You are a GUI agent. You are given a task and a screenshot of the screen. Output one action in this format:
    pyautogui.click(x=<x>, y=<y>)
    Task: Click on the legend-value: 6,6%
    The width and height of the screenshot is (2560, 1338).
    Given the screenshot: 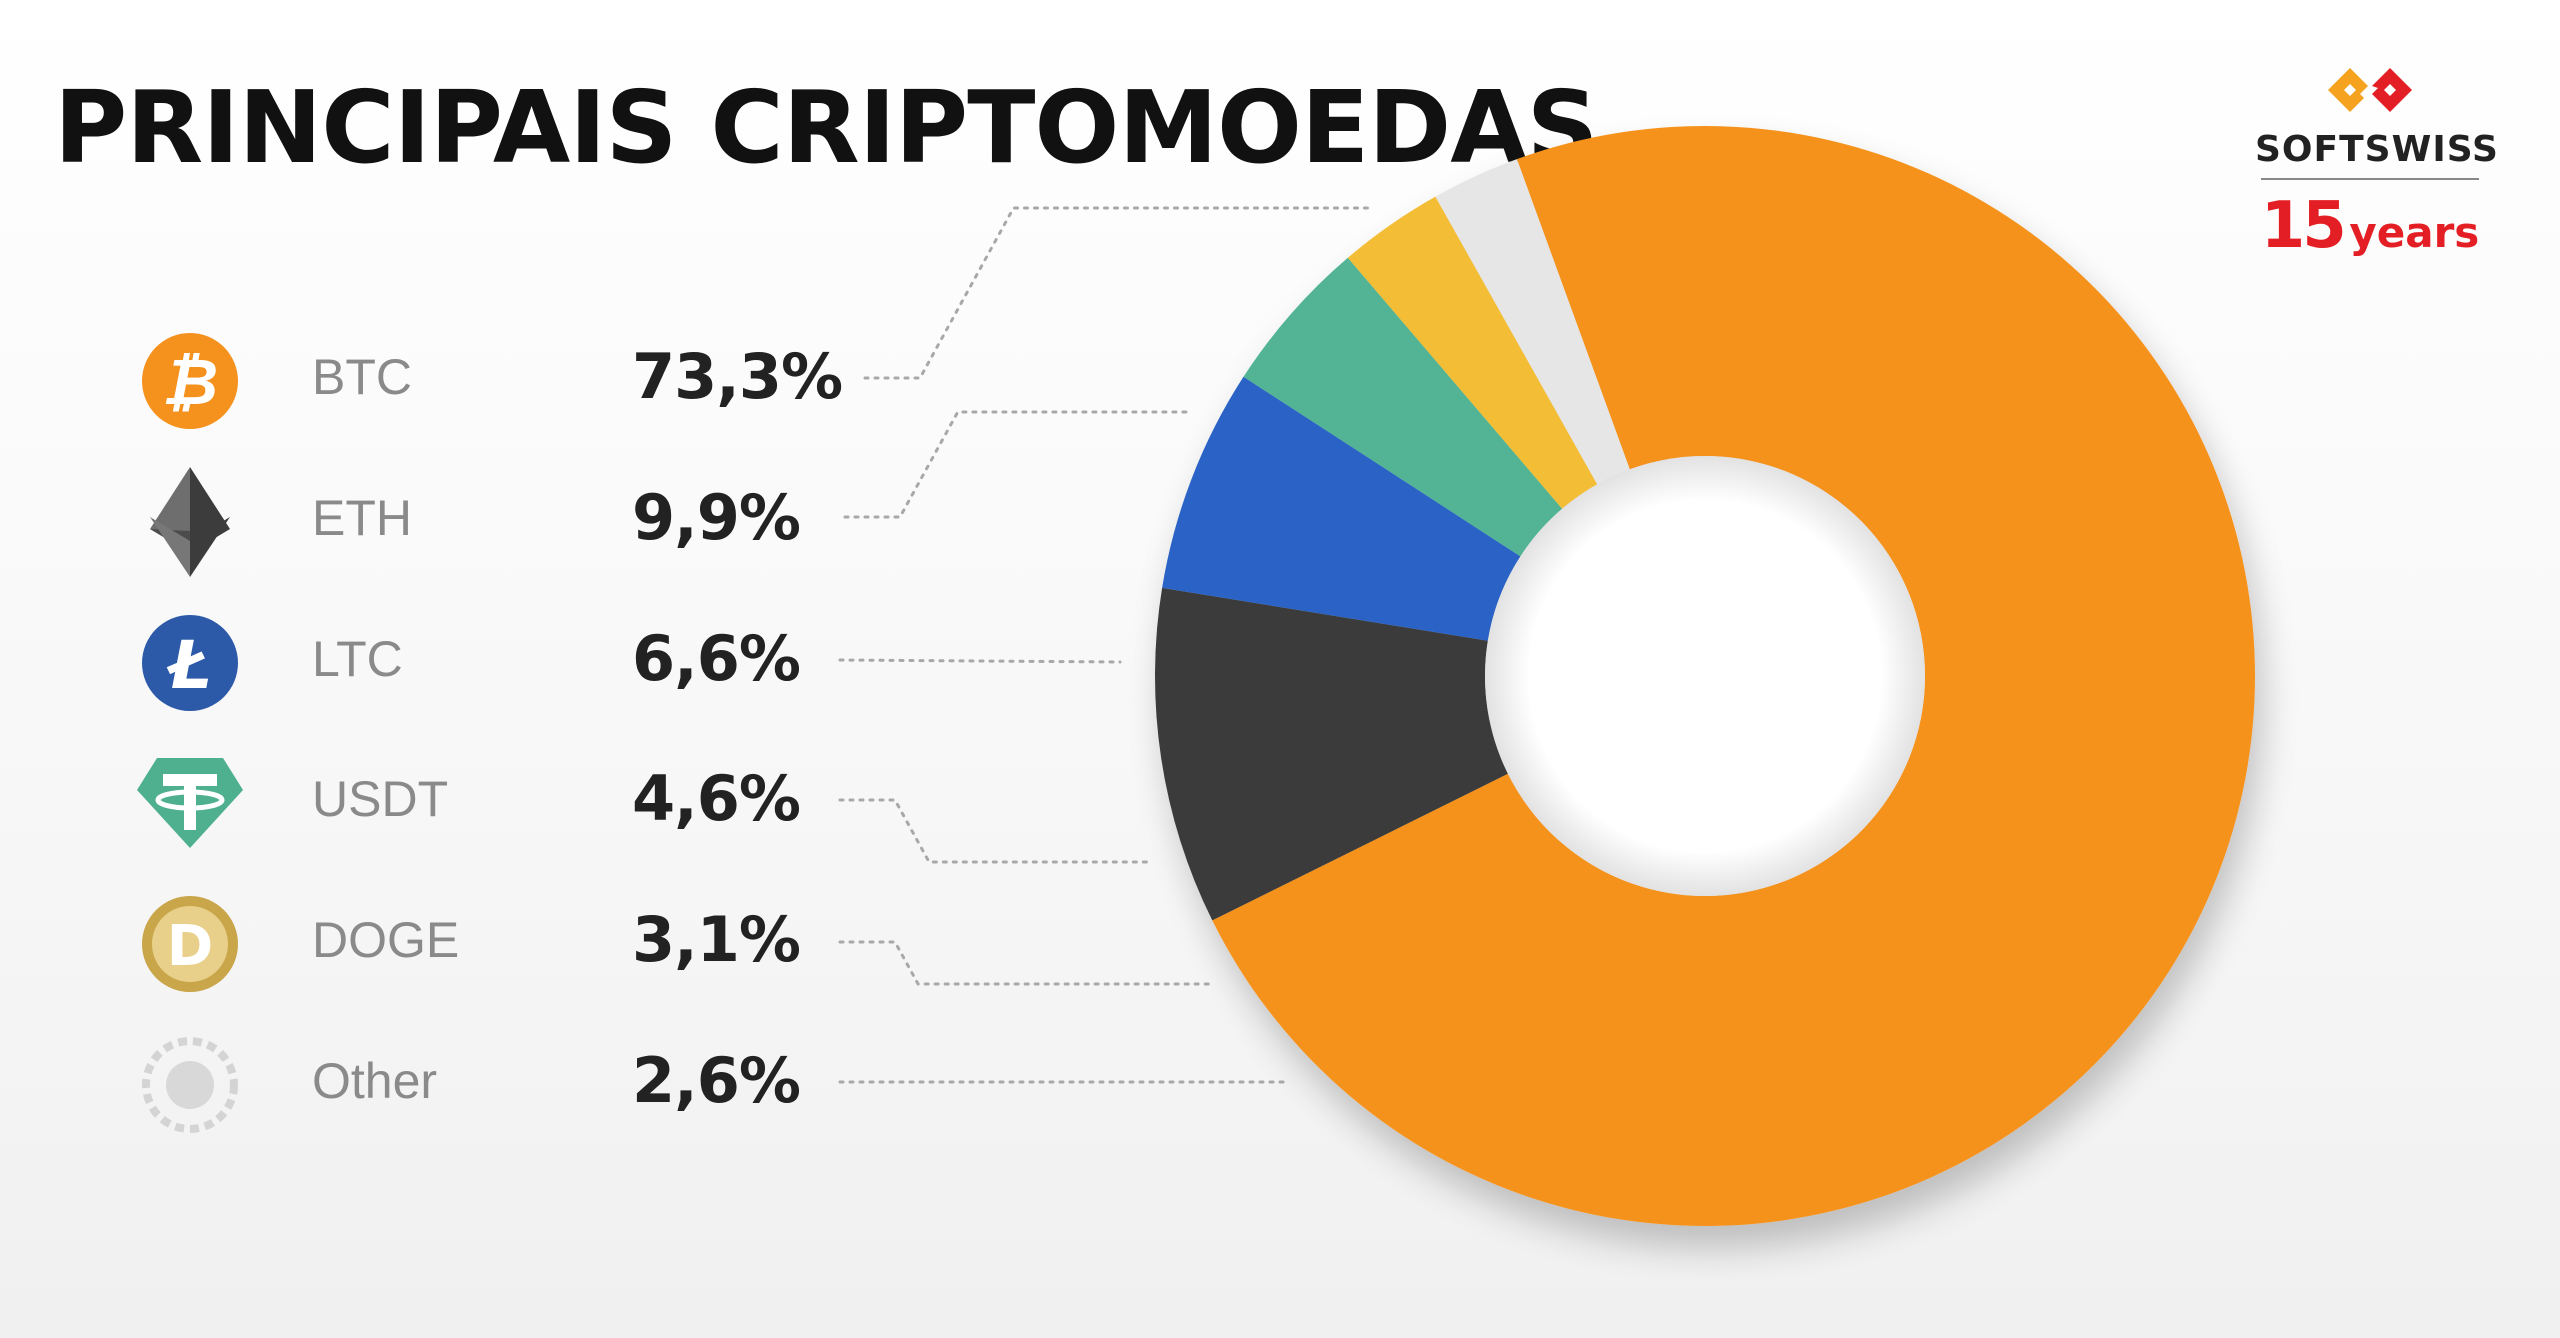 What is the action you would take?
    pyautogui.click(x=716, y=658)
    